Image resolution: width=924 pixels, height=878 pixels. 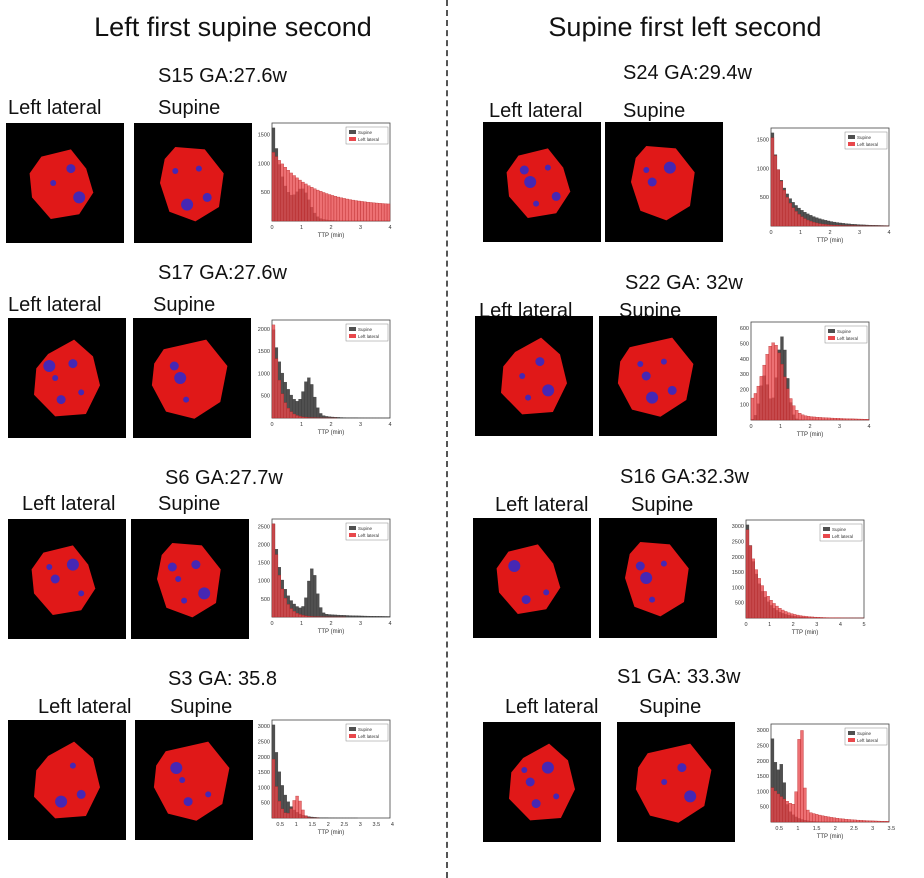 What do you see at coordinates (859, 233) in the screenshot?
I see `x-tick-label: 3` at bounding box center [859, 233].